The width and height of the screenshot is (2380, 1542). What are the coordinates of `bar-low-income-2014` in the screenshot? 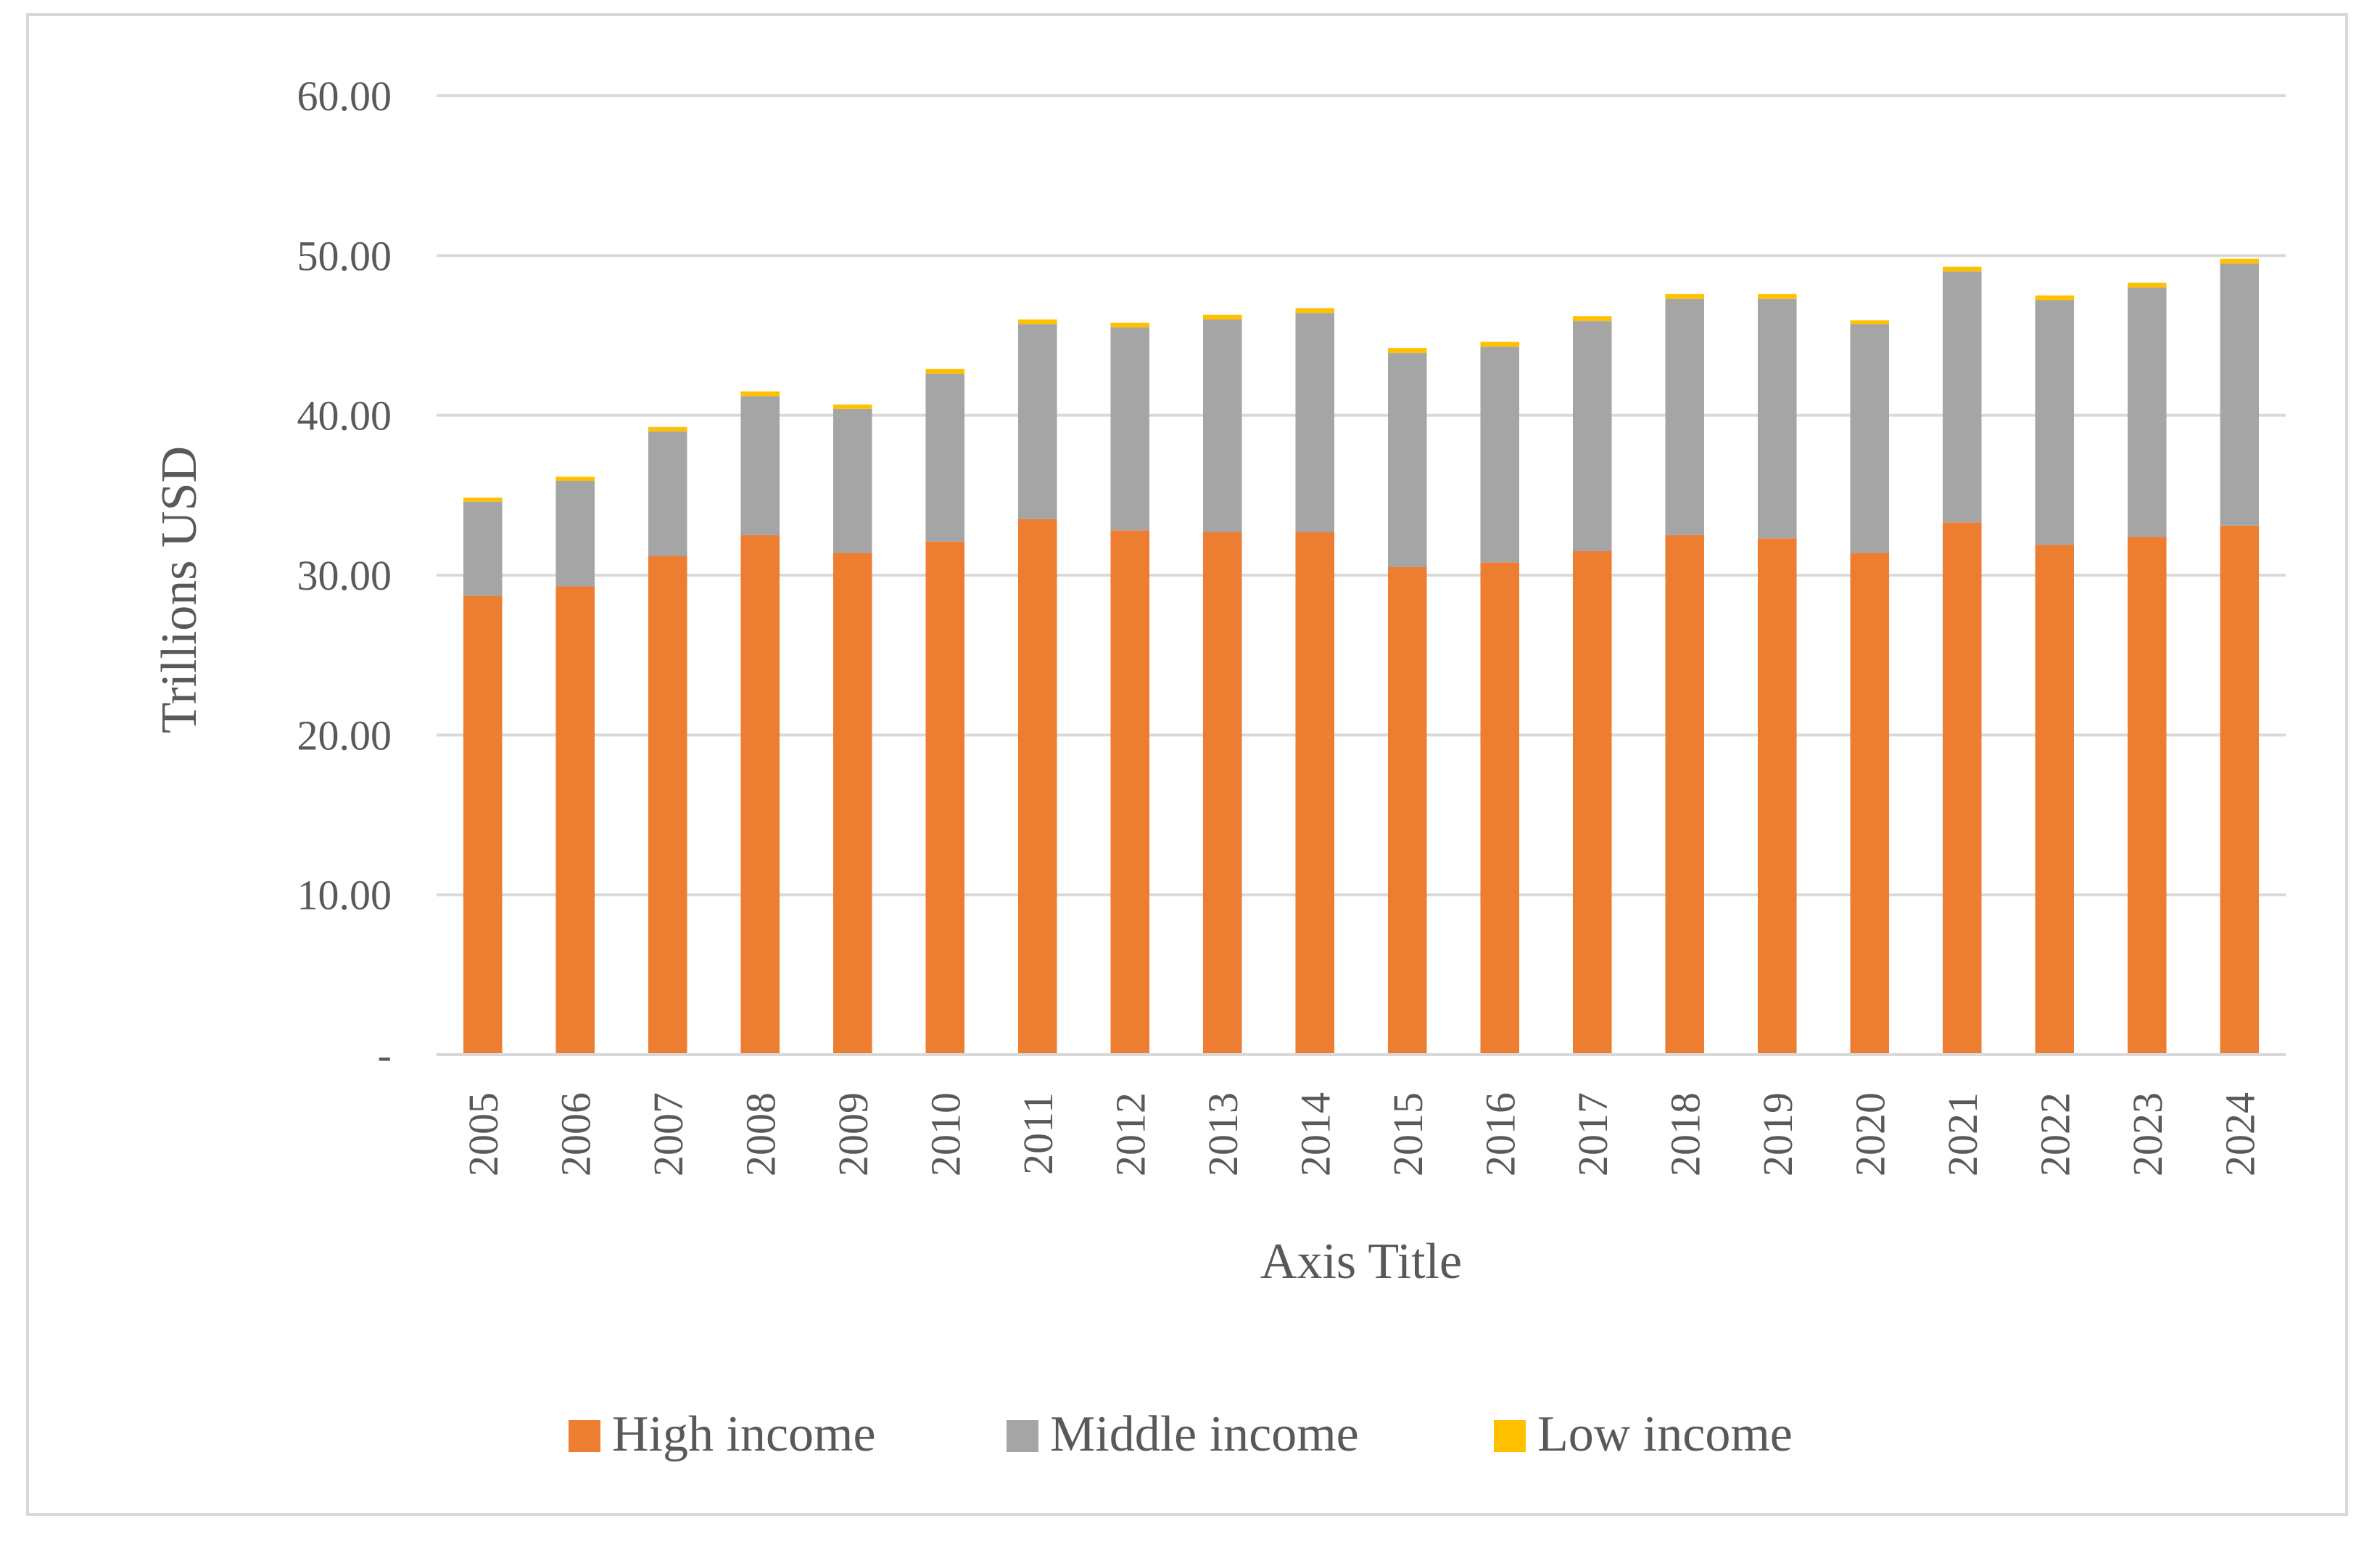 It's located at (1315, 310).